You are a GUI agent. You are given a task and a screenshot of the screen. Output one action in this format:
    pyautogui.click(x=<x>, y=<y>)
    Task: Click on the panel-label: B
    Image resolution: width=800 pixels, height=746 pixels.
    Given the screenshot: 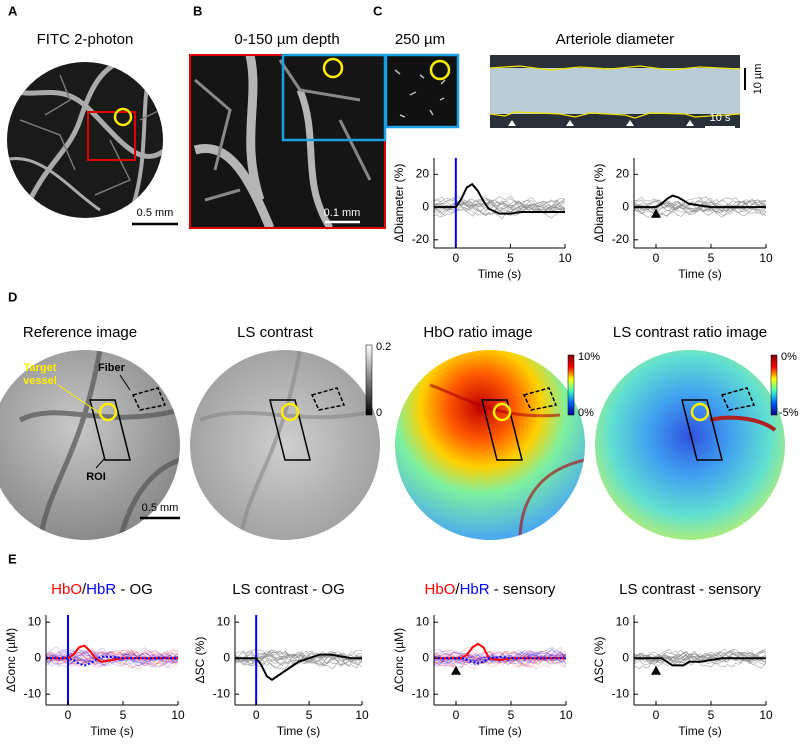 What is the action you would take?
    pyautogui.click(x=197, y=10)
    